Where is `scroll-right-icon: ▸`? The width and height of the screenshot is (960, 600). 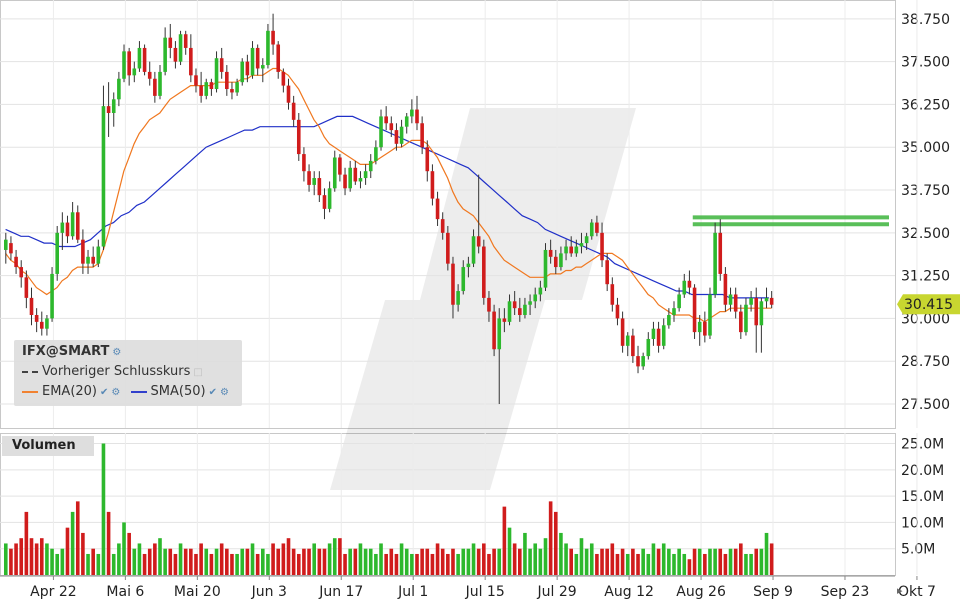 scroll-right-icon: ▸ is located at coordinates (900, 590).